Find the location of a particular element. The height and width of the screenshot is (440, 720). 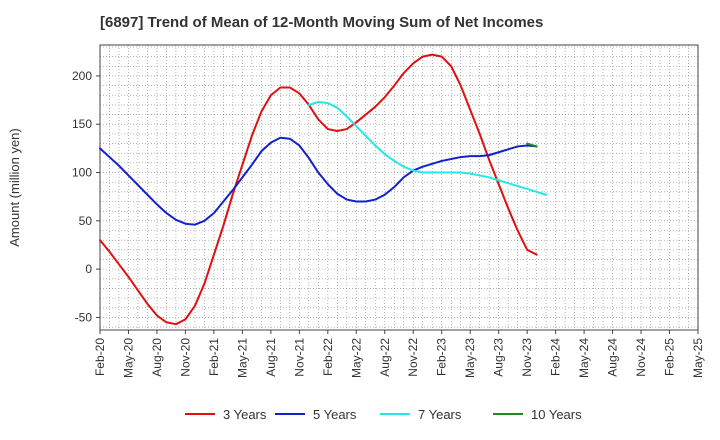

x-tick-label: Feb-22 is located at coordinates (328, 357).